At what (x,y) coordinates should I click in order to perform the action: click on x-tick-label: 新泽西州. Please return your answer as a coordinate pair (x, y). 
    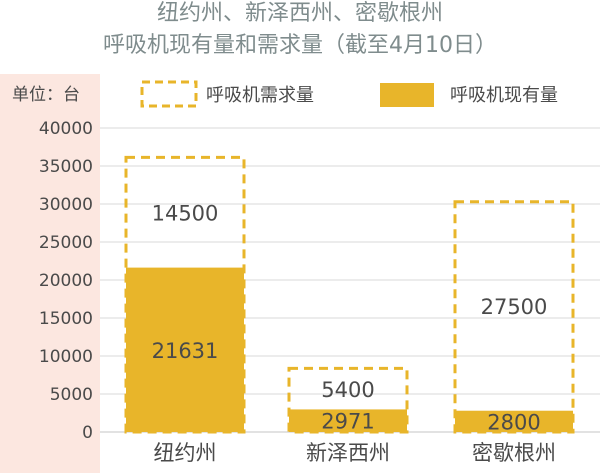
    Looking at the image, I should click on (348, 453).